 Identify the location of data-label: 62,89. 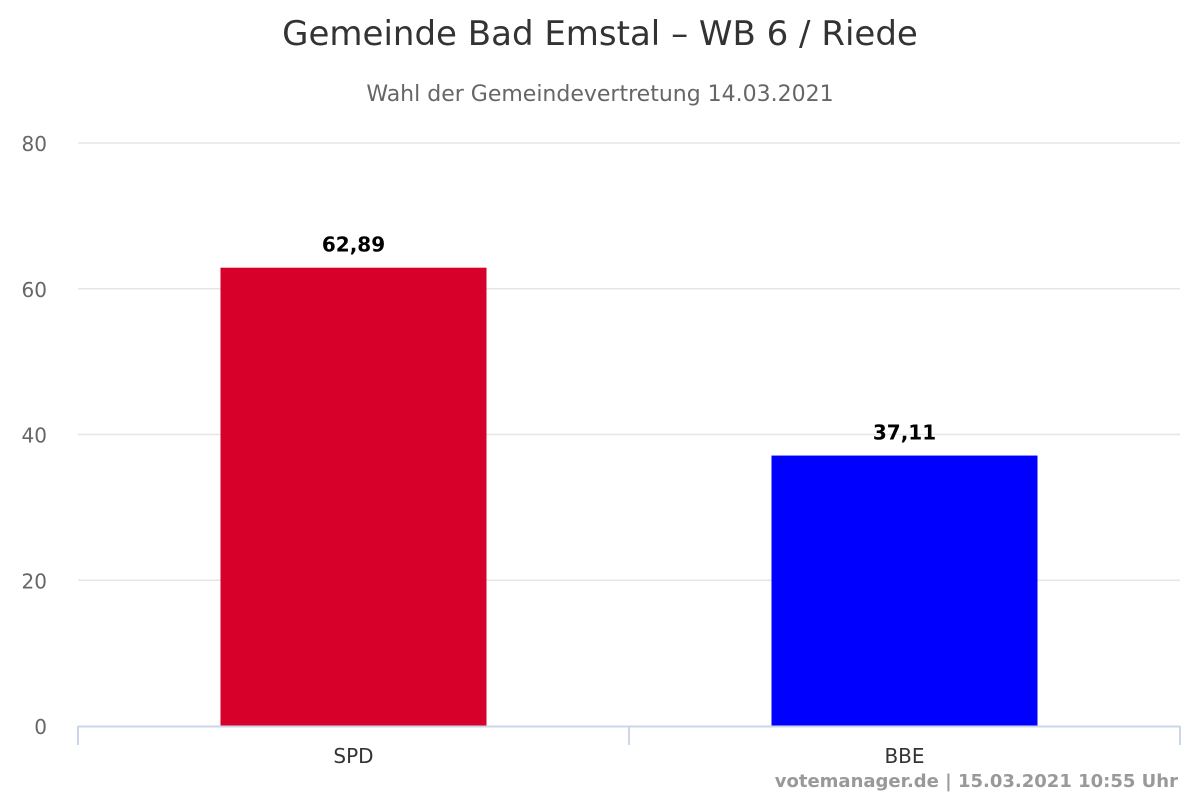
(353, 245).